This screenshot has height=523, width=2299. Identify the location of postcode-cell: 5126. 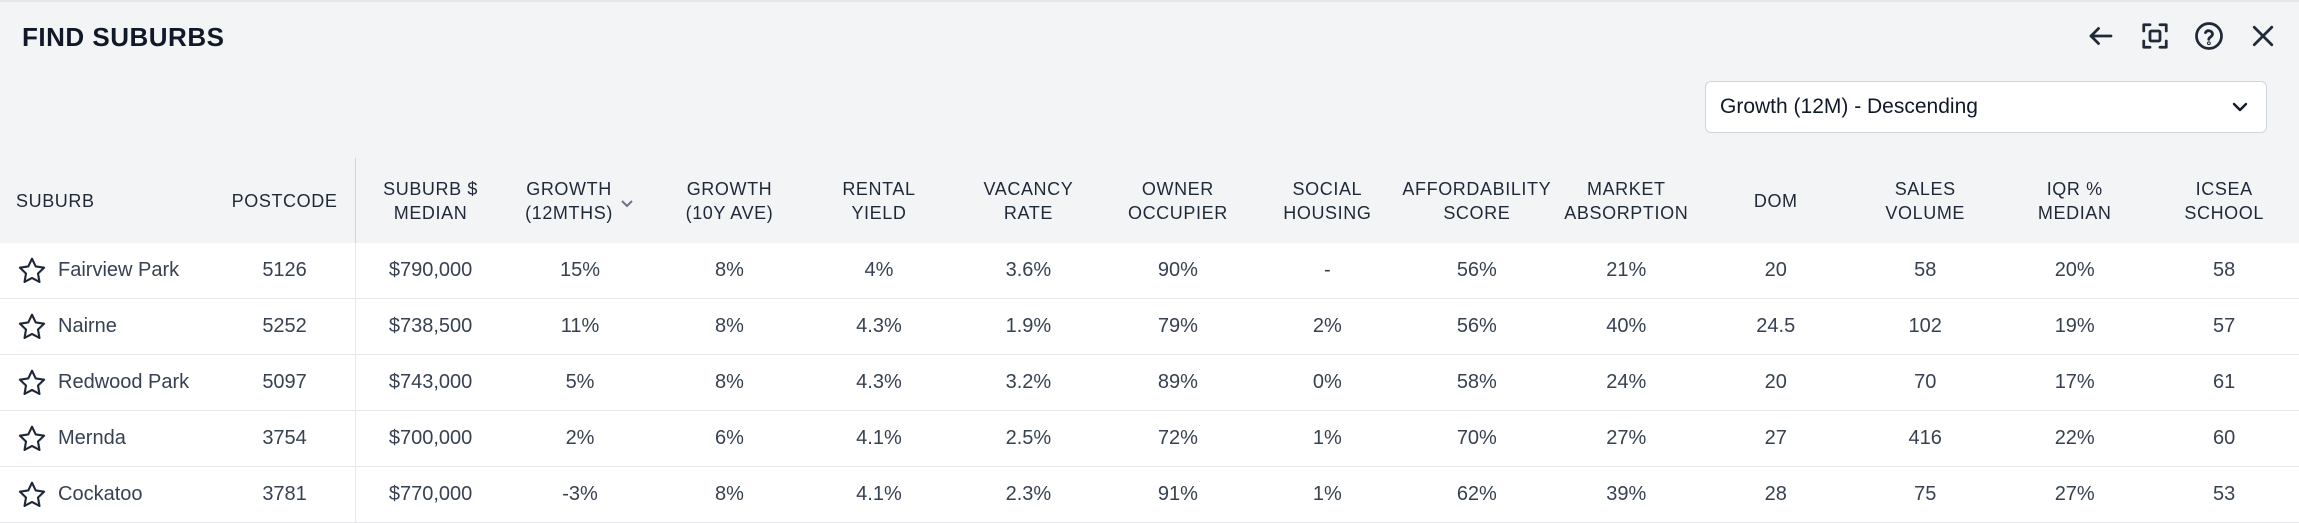
(285, 270).